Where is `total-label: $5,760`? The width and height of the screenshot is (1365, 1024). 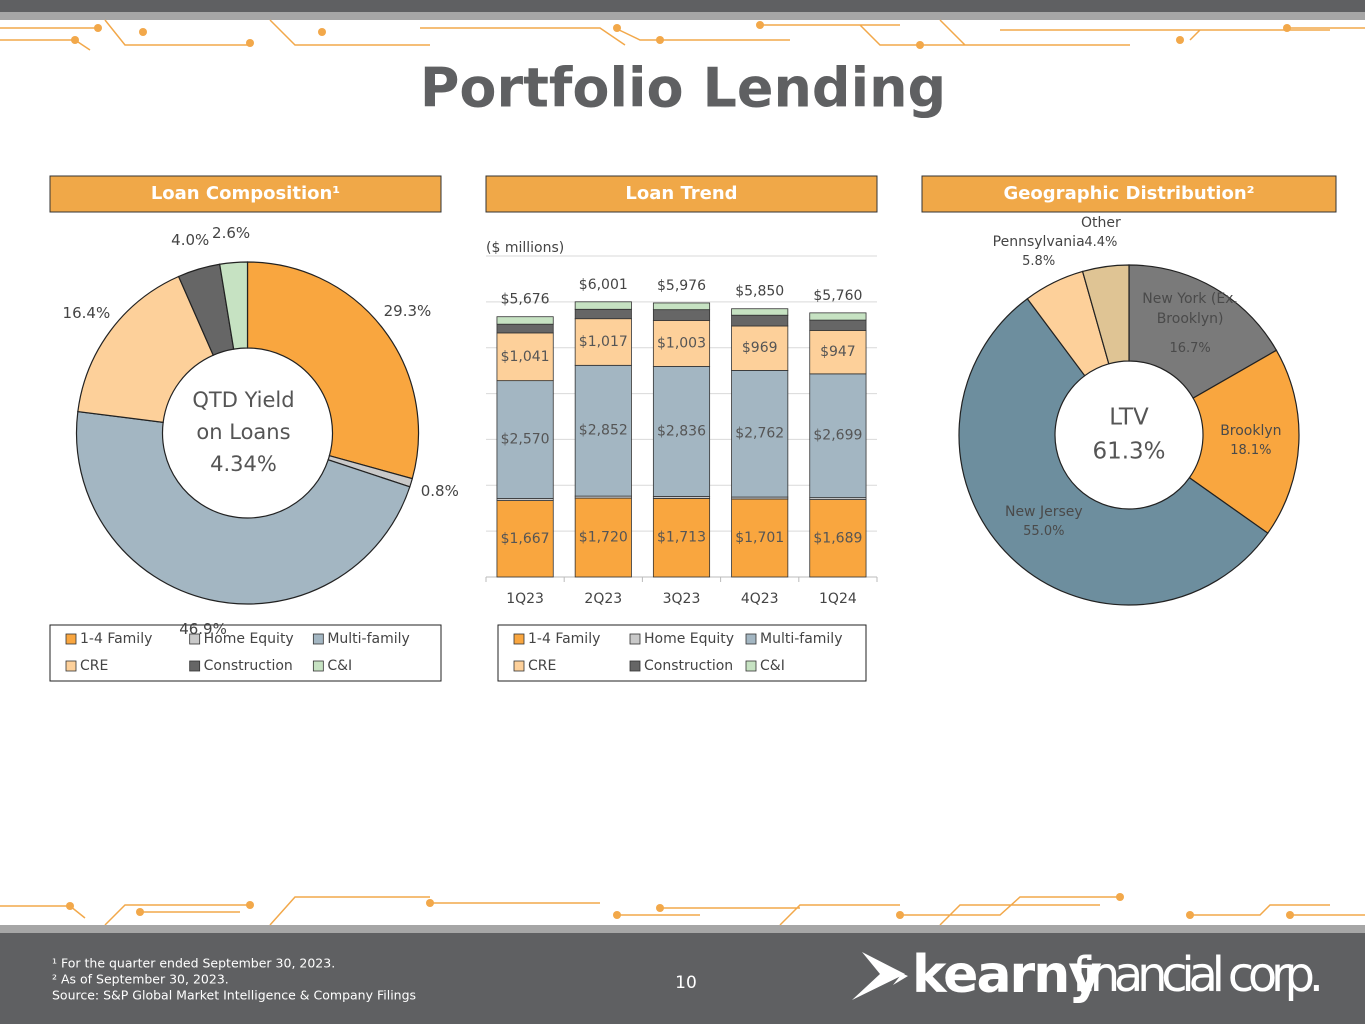
total-label: $5,760 is located at coordinates (837, 296).